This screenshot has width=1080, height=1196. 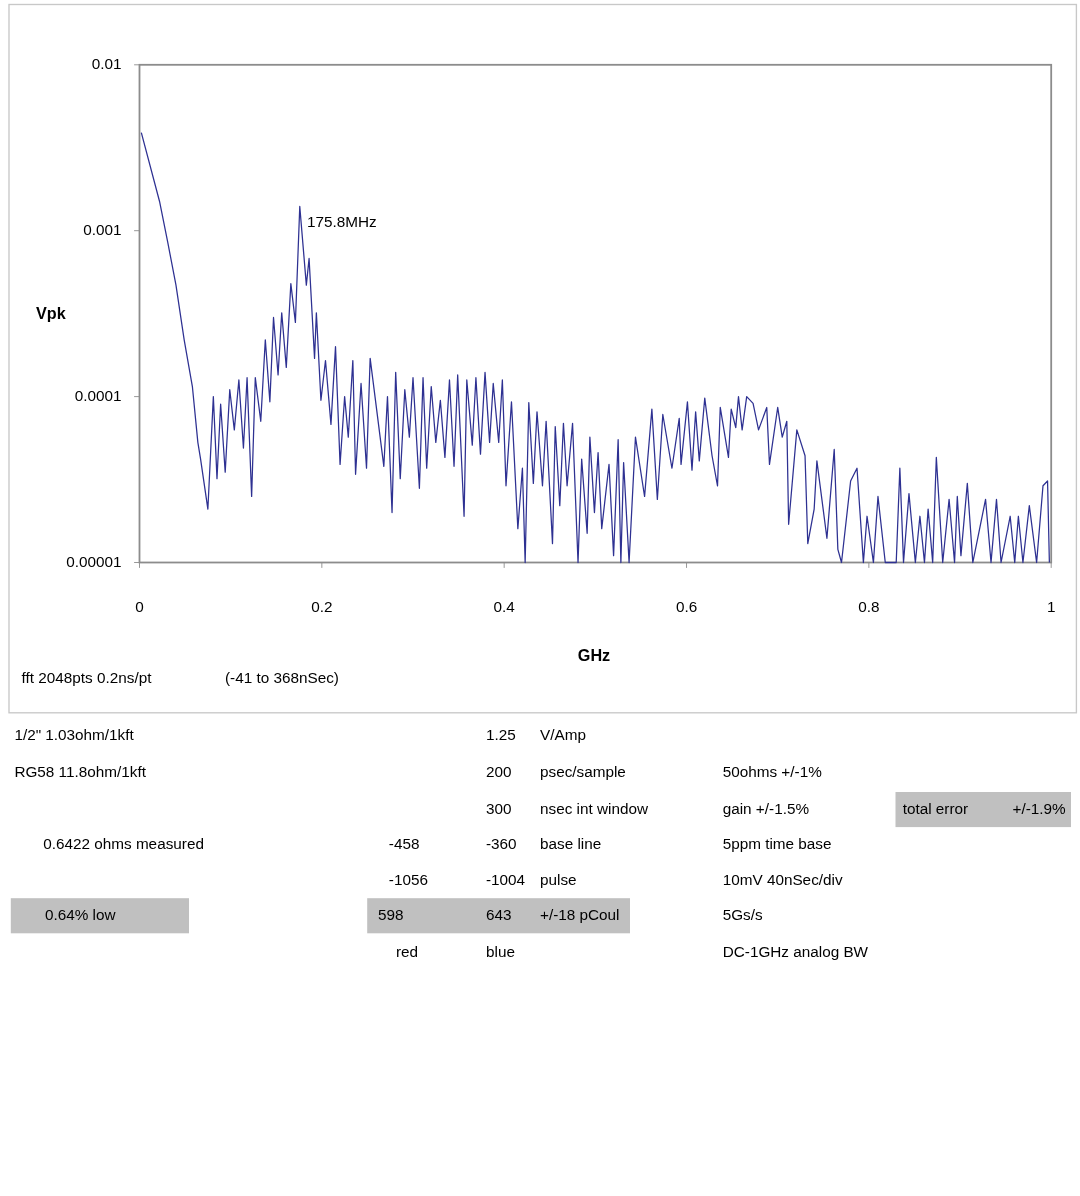 What do you see at coordinates (782, 880) in the screenshot?
I see `text: 10mV 40nSec/div` at bounding box center [782, 880].